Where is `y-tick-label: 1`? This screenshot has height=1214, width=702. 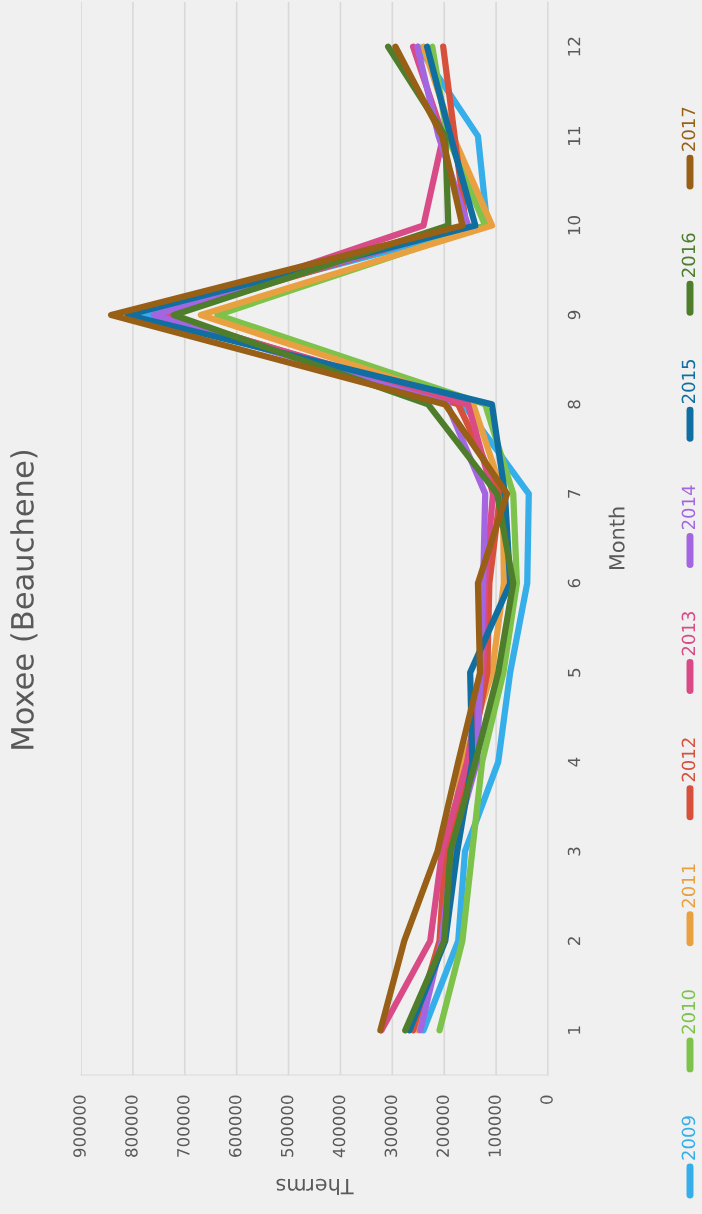 y-tick-label: 1 is located at coordinates (574, 1030).